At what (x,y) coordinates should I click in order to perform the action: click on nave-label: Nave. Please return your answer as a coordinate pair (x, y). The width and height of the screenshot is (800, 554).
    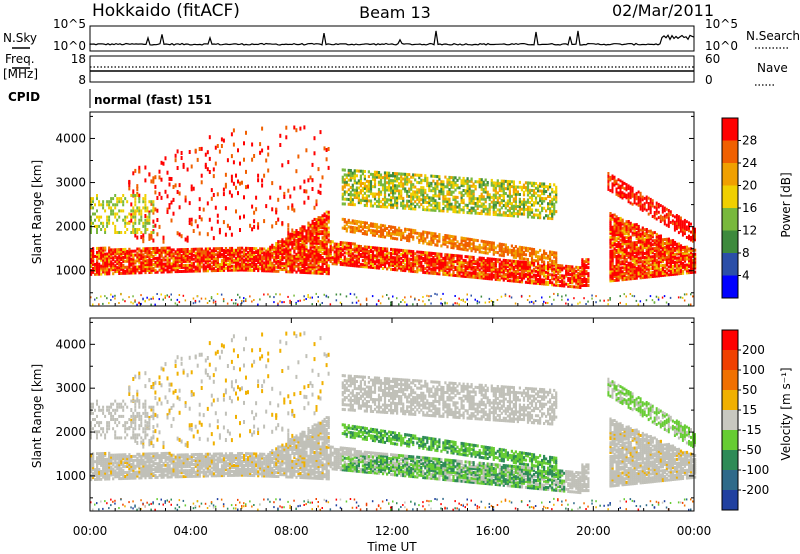
    Looking at the image, I should click on (772, 68).